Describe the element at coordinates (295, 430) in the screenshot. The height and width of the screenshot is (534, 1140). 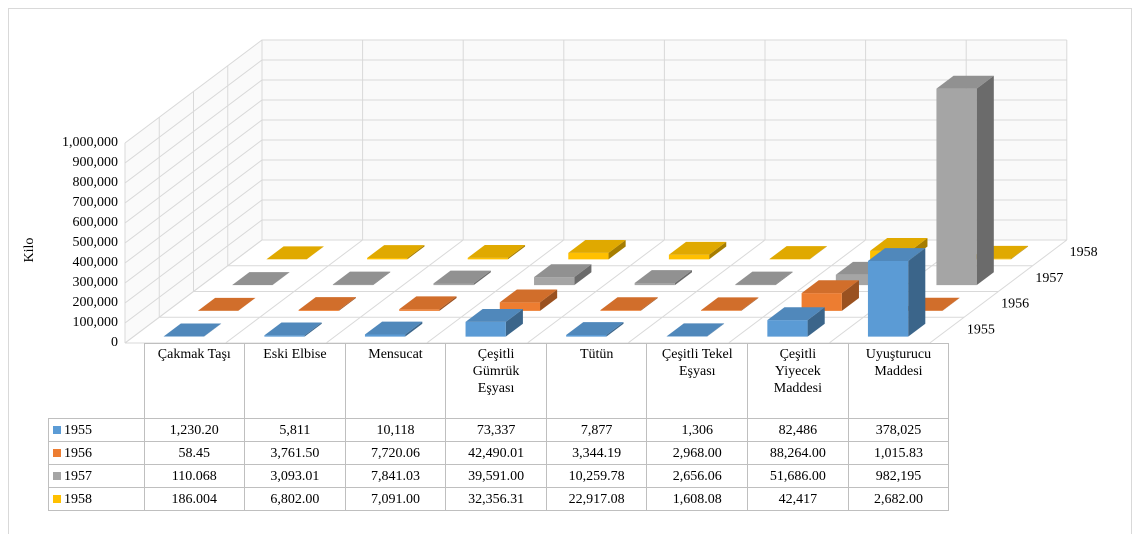
I see `value-cell: 5,811` at that location.